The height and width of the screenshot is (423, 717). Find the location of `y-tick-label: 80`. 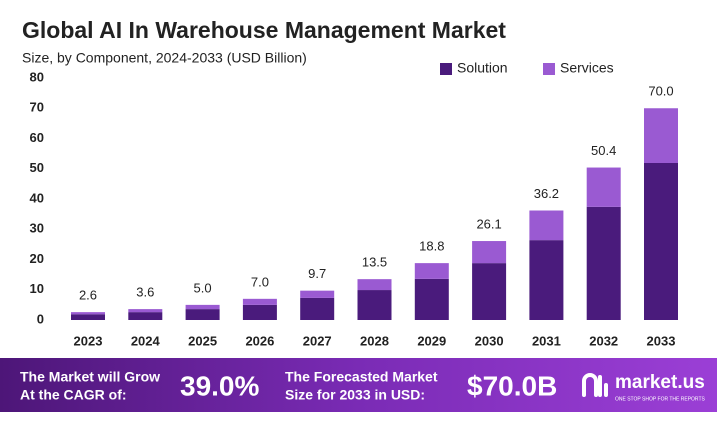

y-tick-label: 80 is located at coordinates (37, 76).